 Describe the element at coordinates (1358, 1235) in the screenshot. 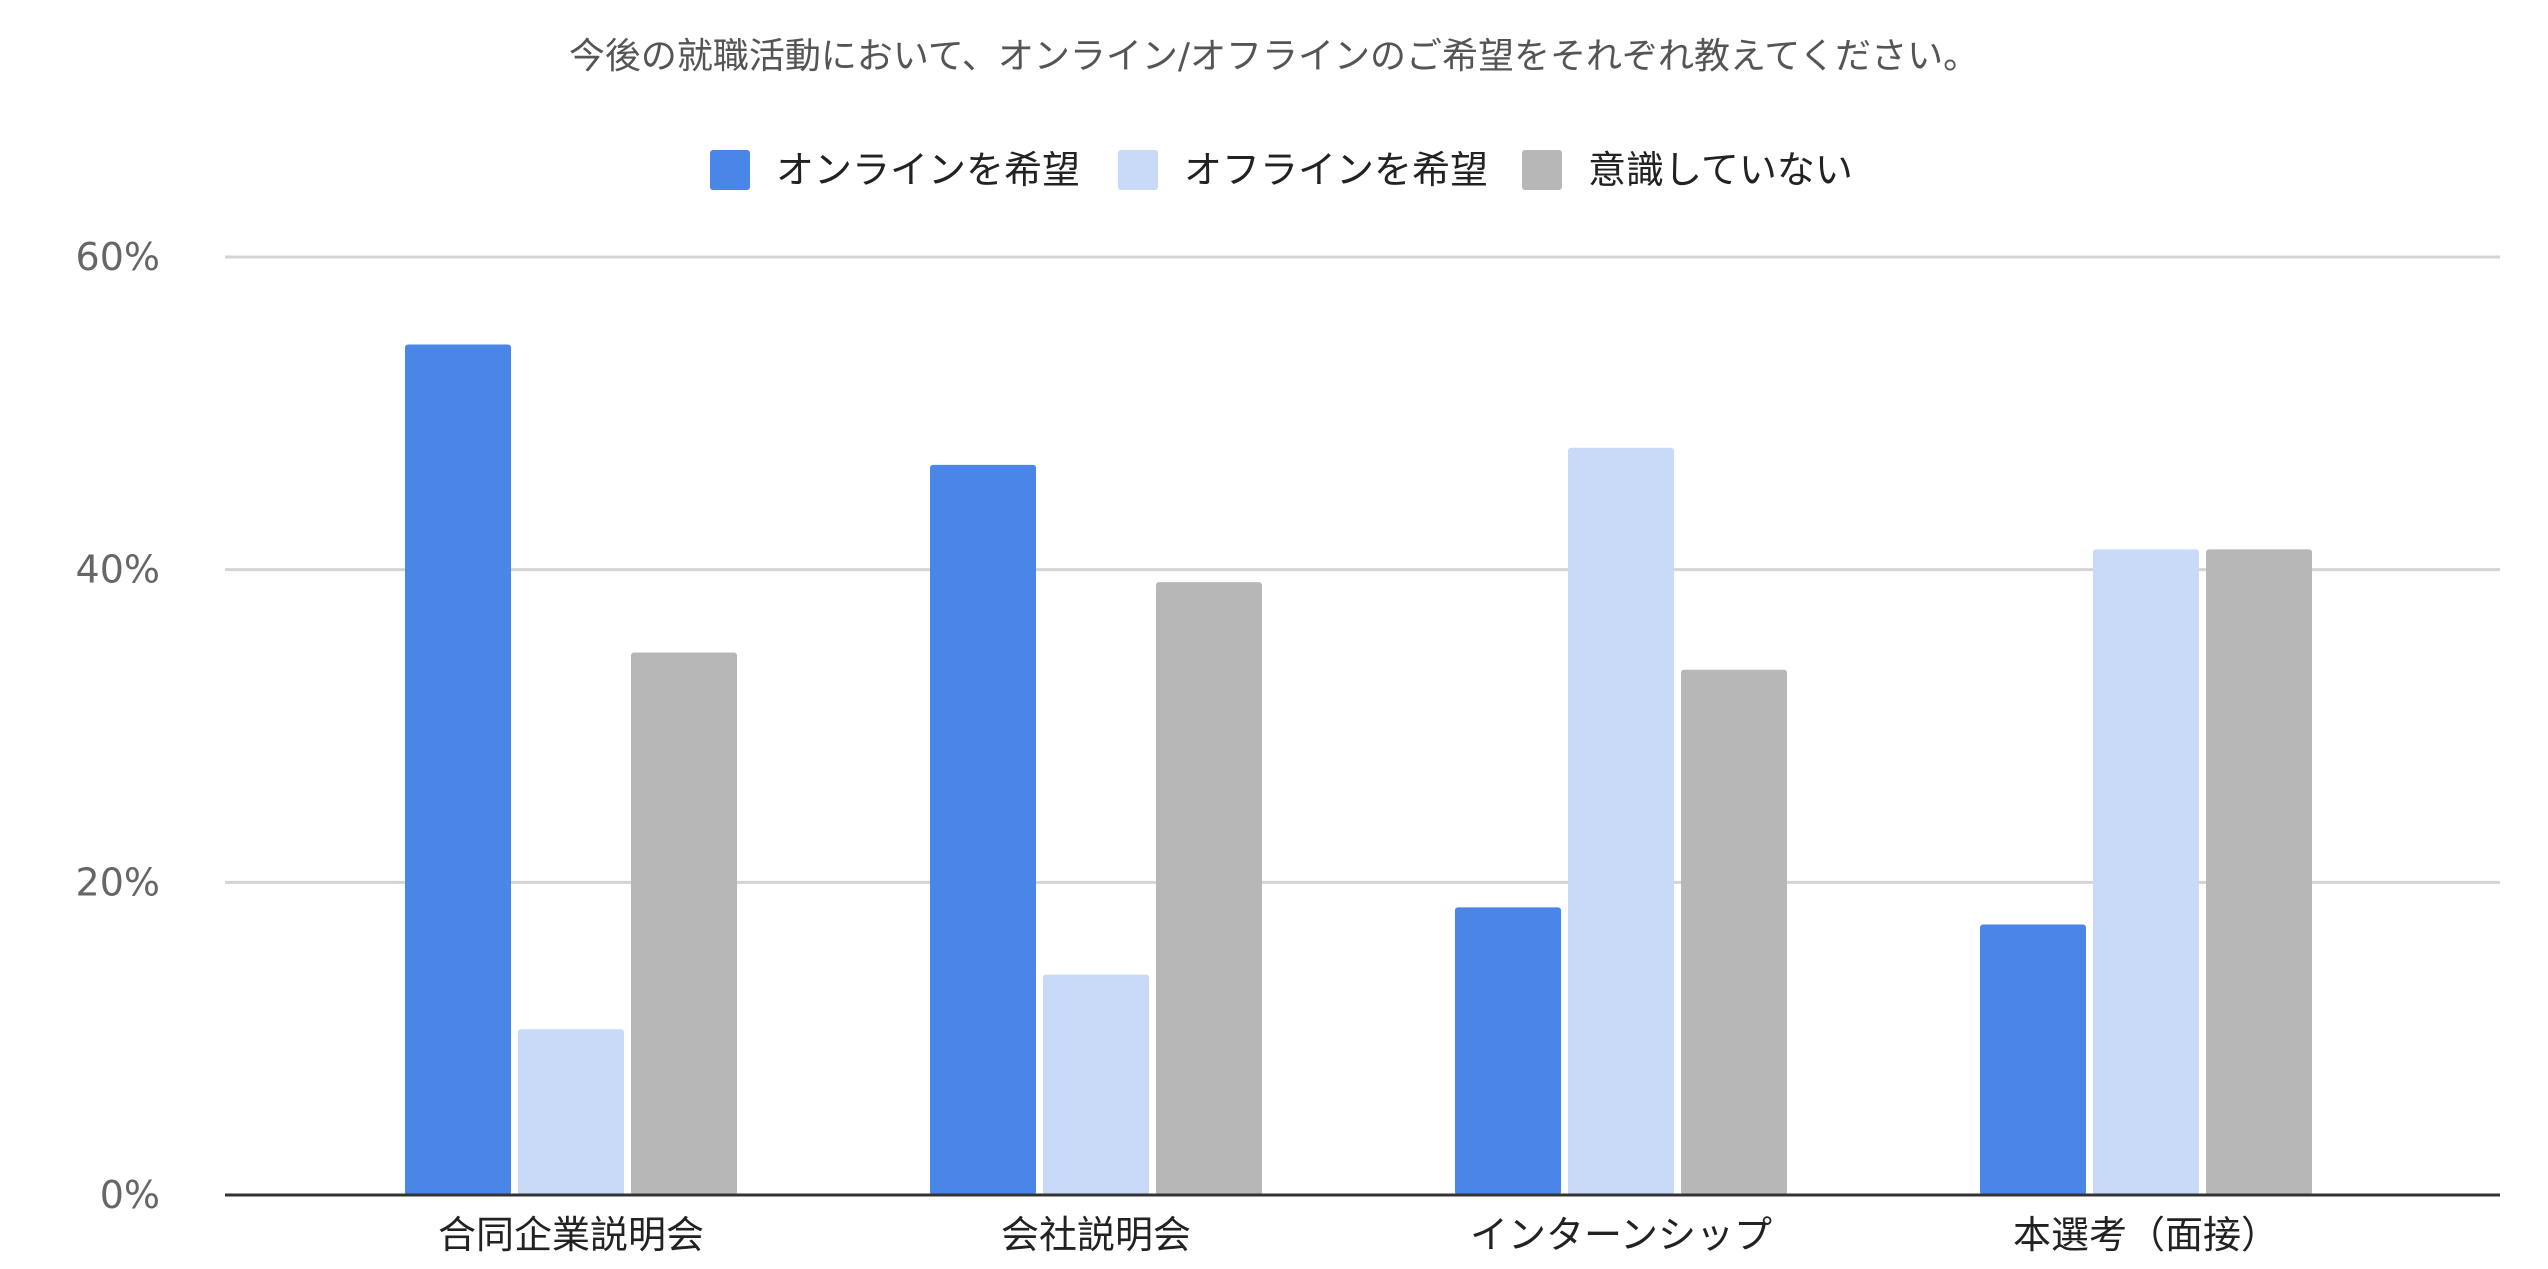

I see `x-axis-categories: 合同企業説明会 会社説明会 インターンシップ 本選考（面接）` at that location.